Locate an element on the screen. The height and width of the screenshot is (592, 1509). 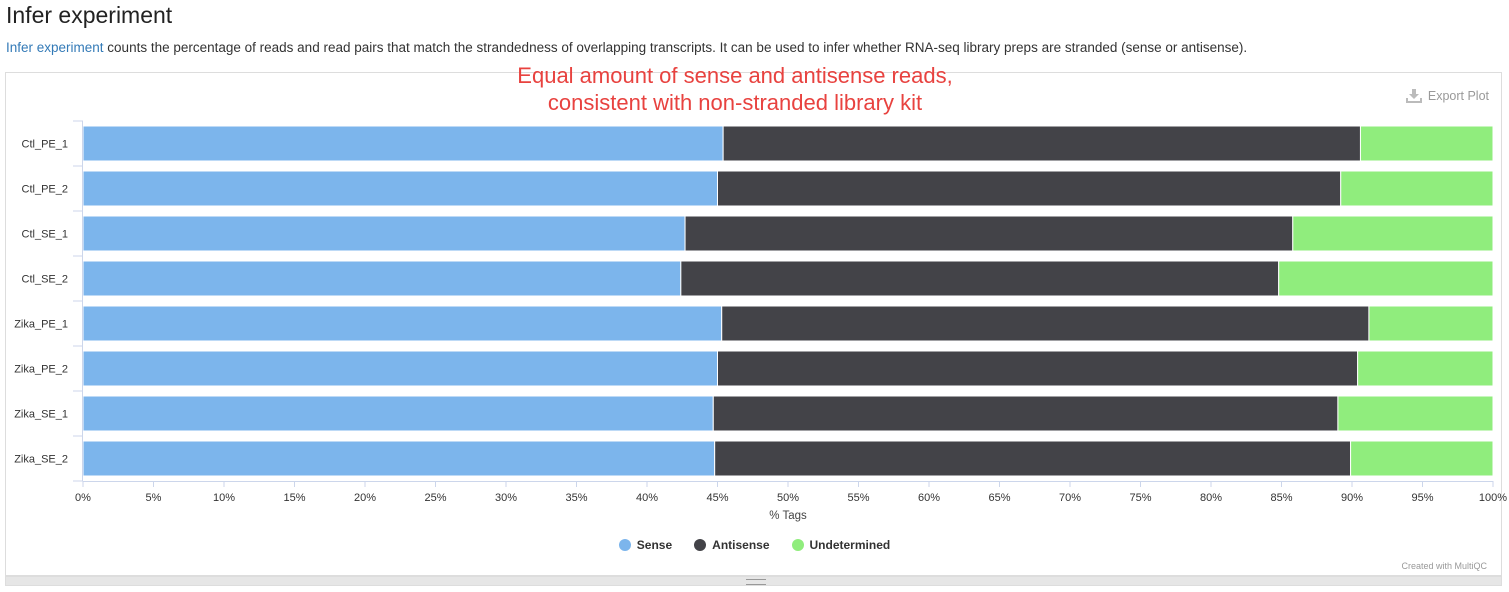
multiqc-credit: Created with MultiQC is located at coordinates (1444, 566).